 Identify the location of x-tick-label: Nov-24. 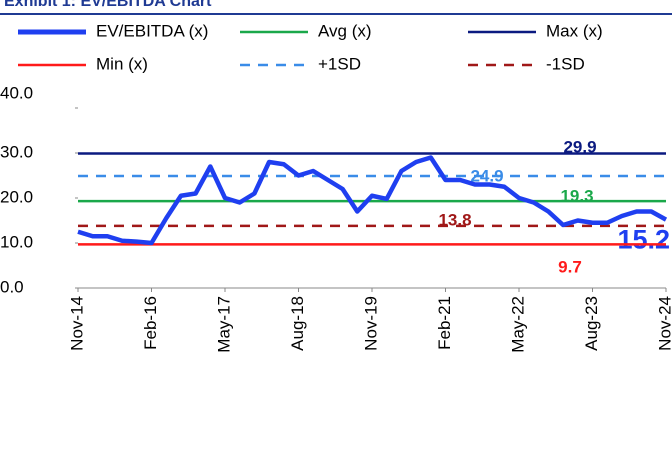
(663, 323).